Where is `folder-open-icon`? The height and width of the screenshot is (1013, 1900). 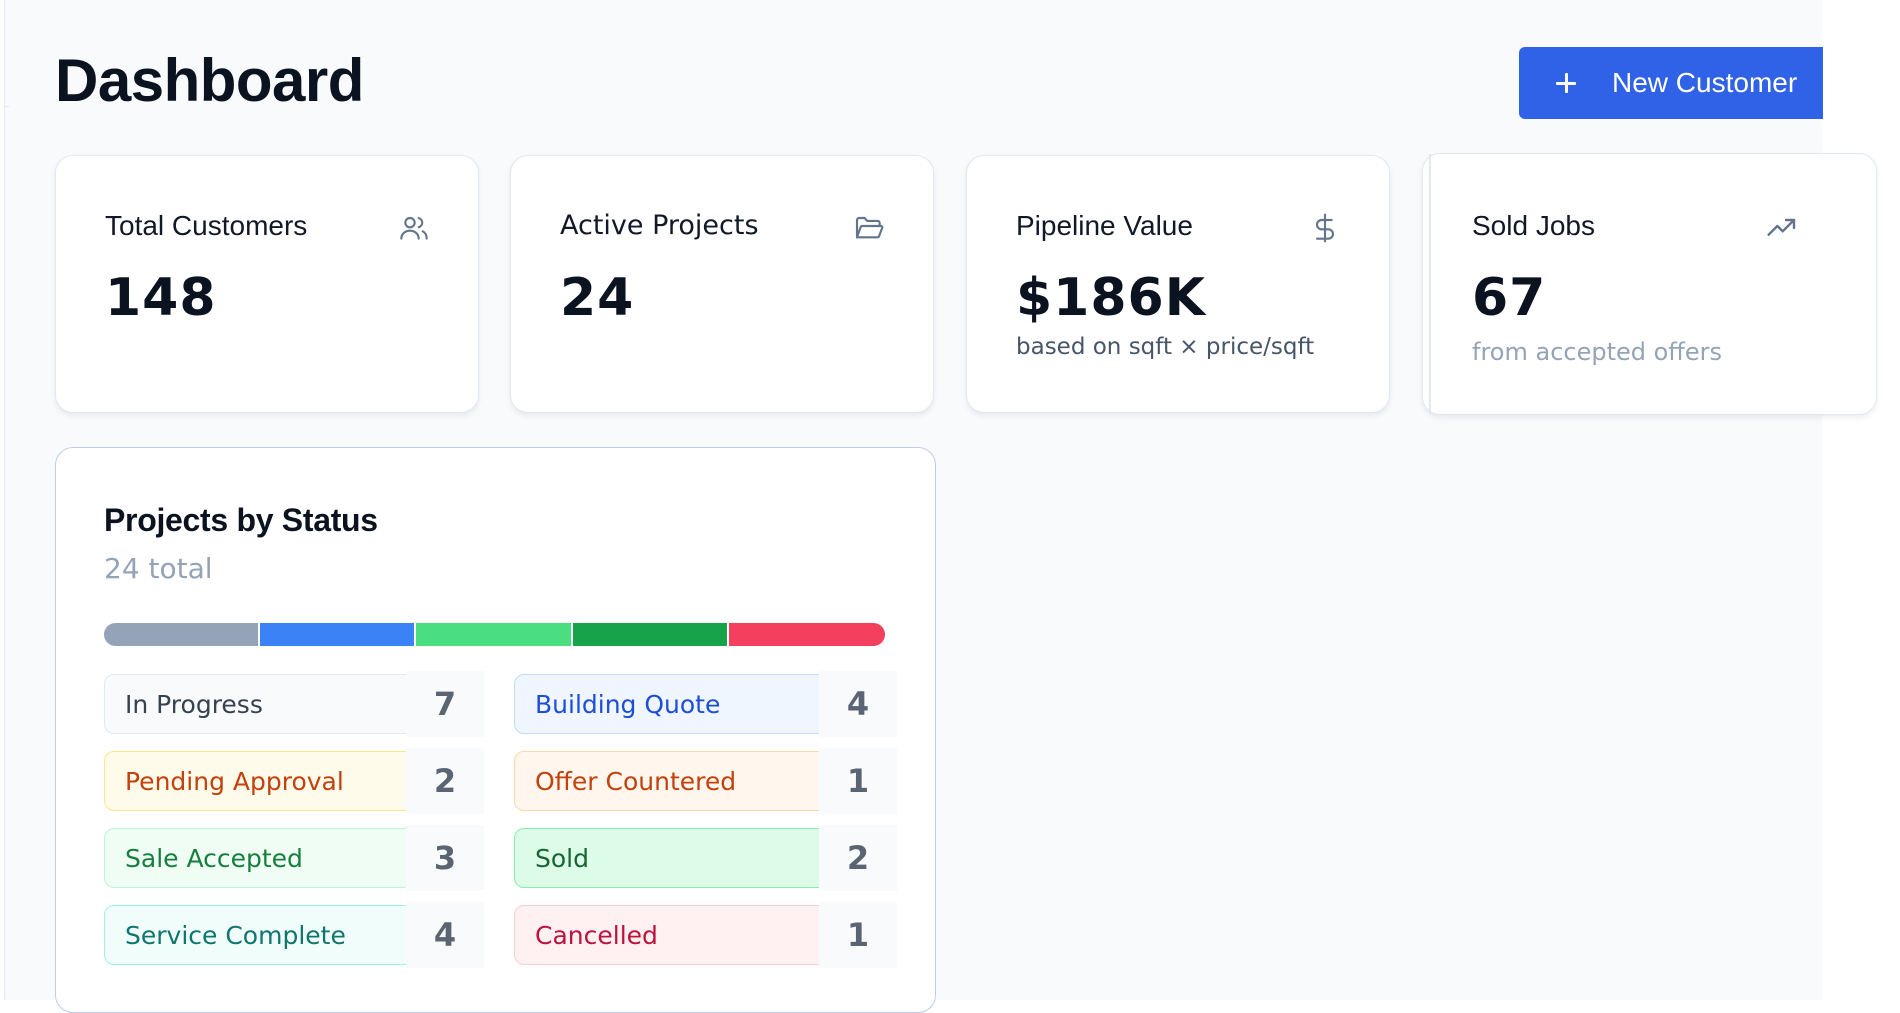
folder-open-icon is located at coordinates (869, 228).